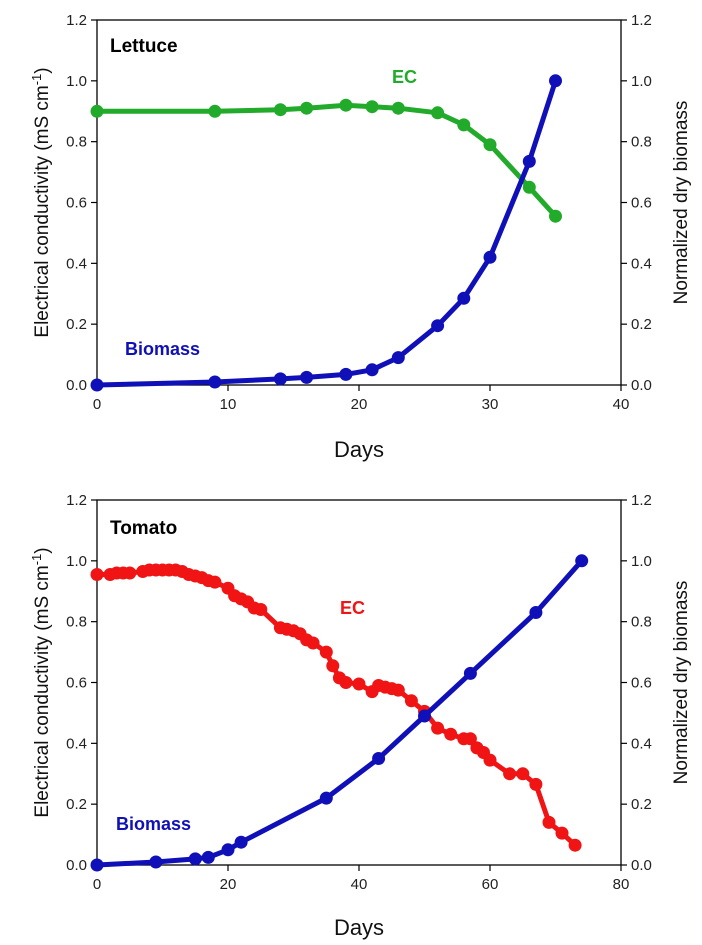 The width and height of the screenshot is (702, 945). Describe the element at coordinates (143, 528) in the screenshot. I see `panel-title: Tomato` at that location.